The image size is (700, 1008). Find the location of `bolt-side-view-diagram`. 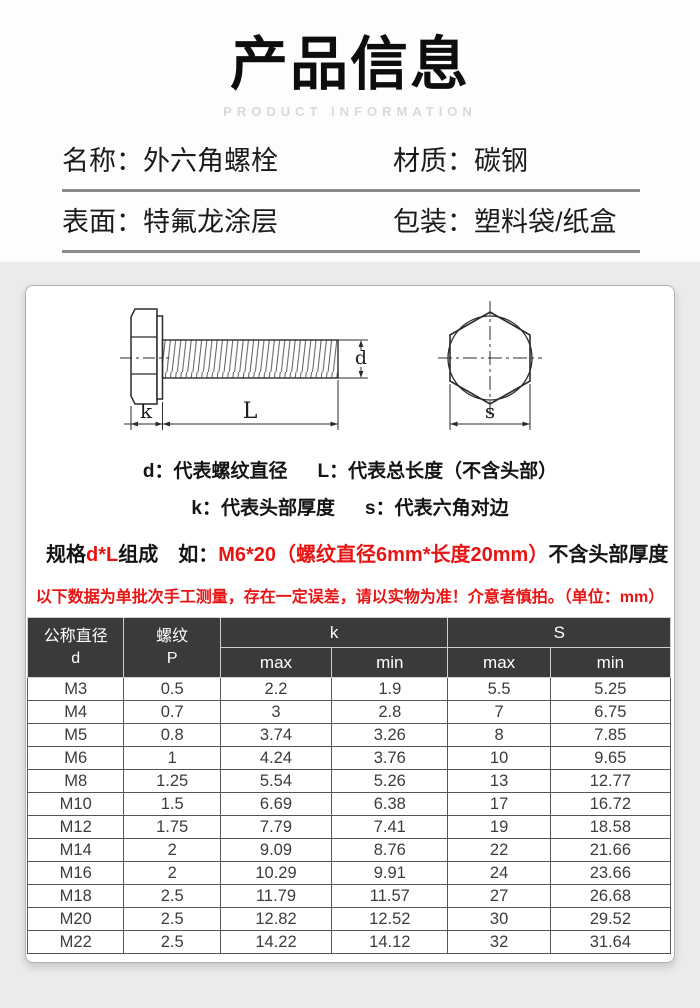

bolt-side-view-diagram is located at coordinates (244, 369).